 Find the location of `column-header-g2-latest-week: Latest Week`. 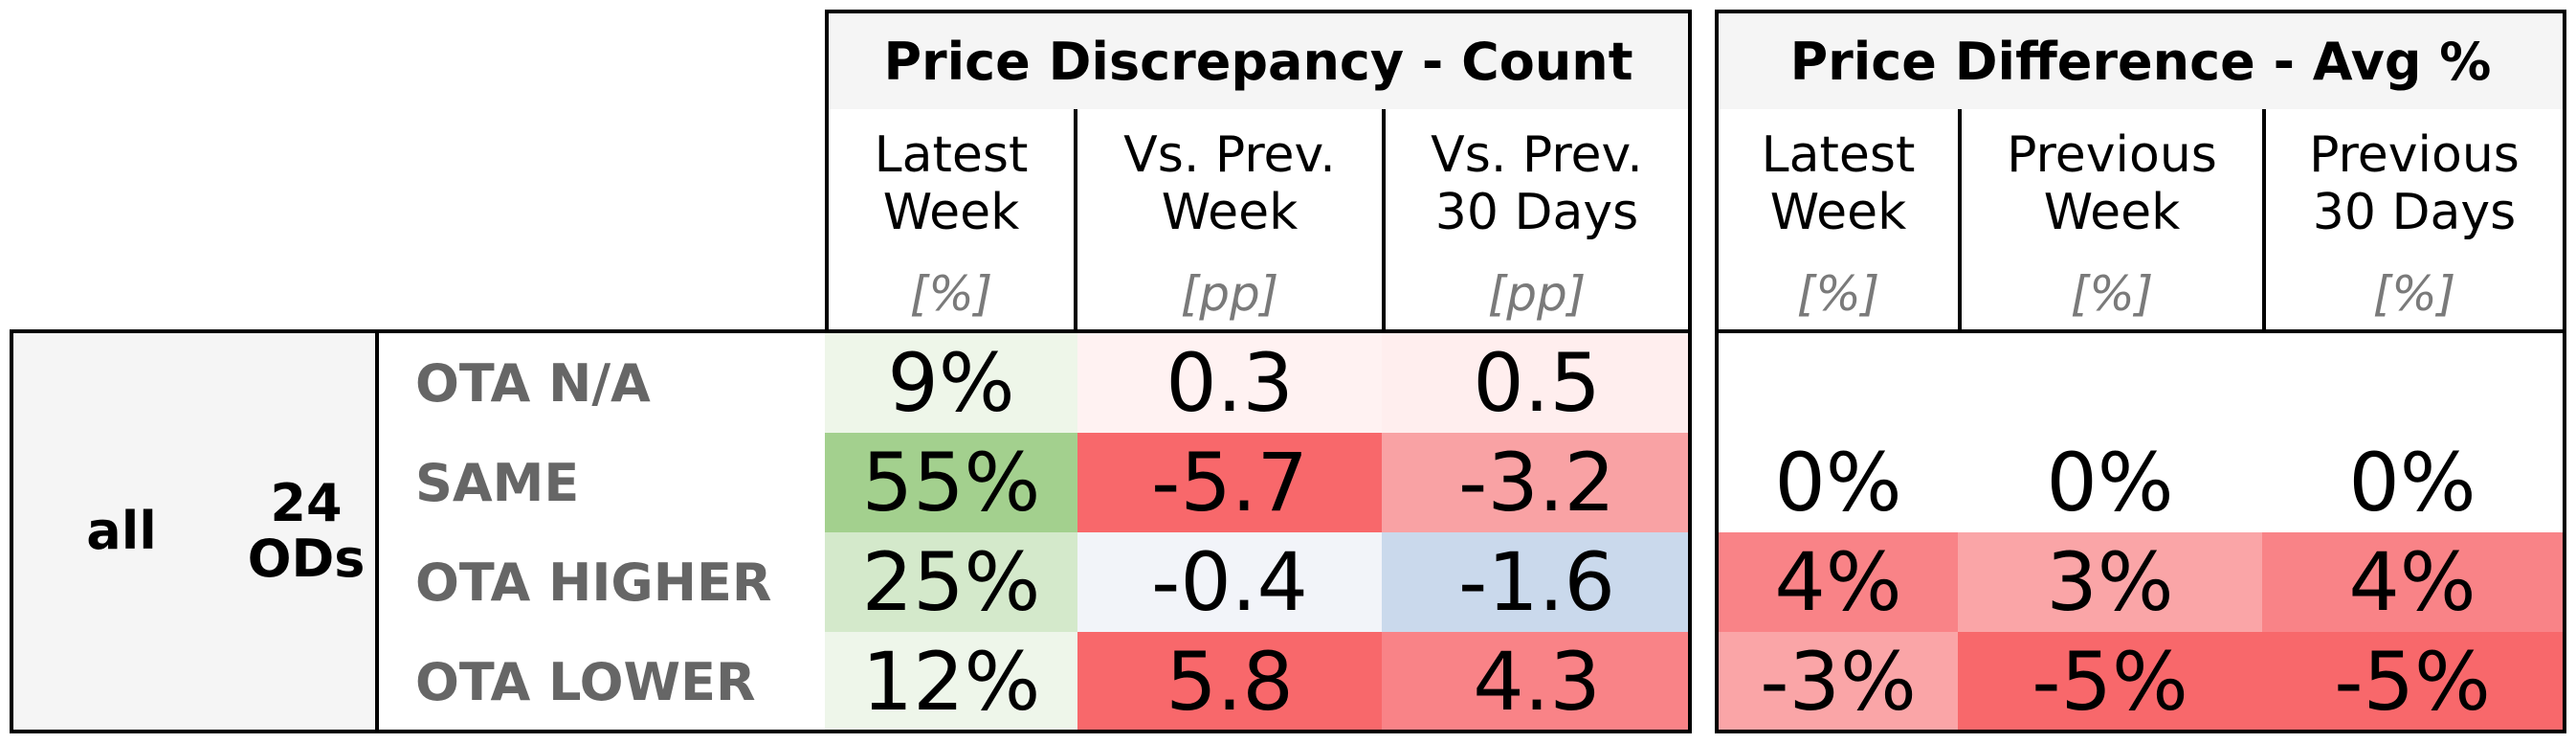

column-header-g2-latest-week: Latest Week is located at coordinates (1838, 185).